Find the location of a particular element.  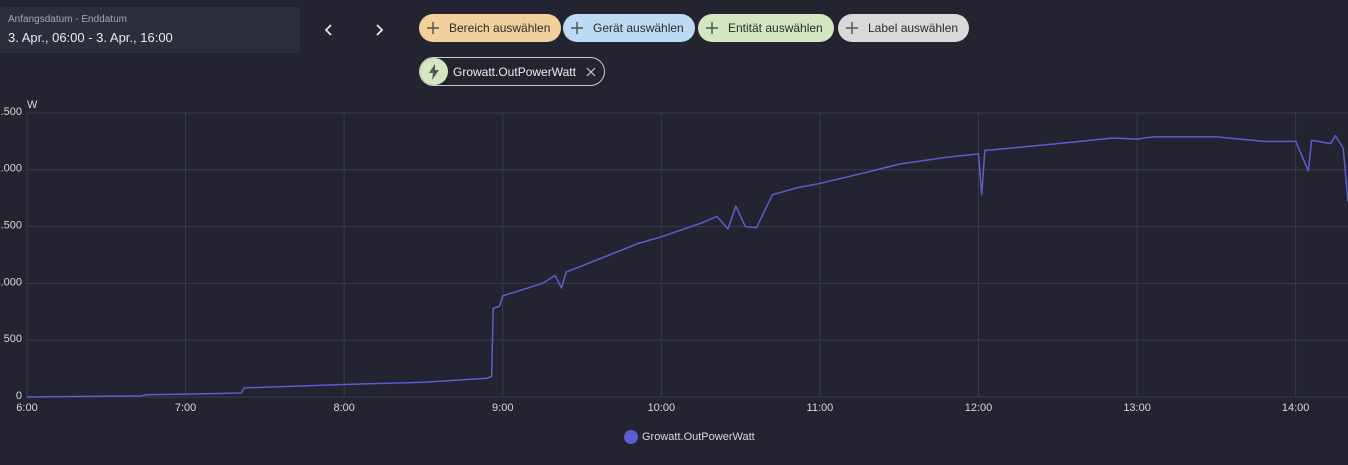

area-chip: Bereich auswählen is located at coordinates (490, 28).